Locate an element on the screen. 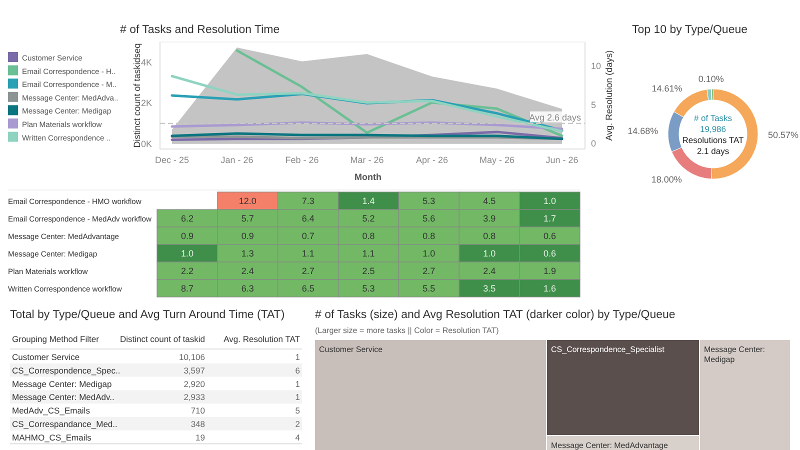  y-axis-title: Distinct count of taskidseq is located at coordinates (137, 95).